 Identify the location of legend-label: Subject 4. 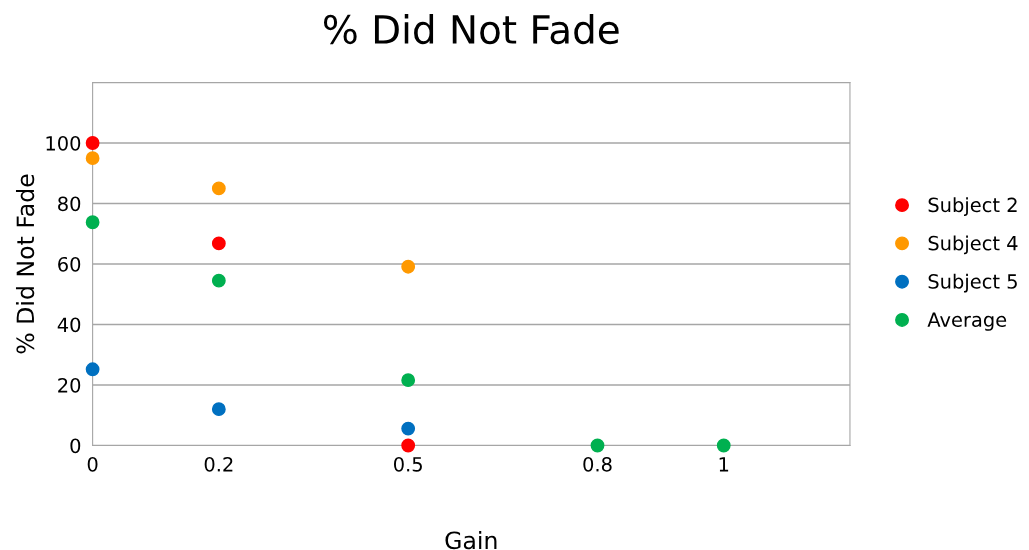
(973, 245).